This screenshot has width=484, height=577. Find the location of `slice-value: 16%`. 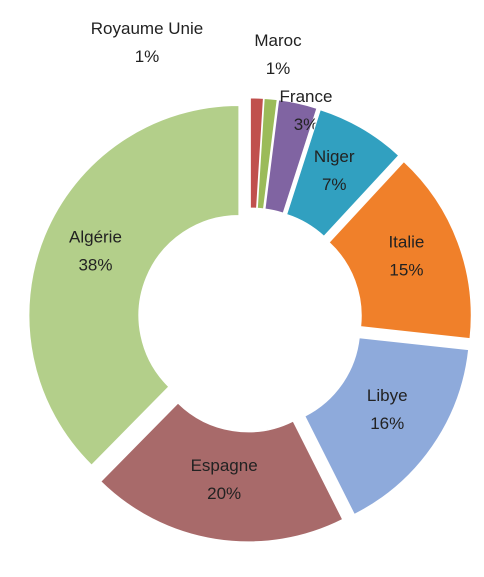

slice-value: 16% is located at coordinates (387, 423).